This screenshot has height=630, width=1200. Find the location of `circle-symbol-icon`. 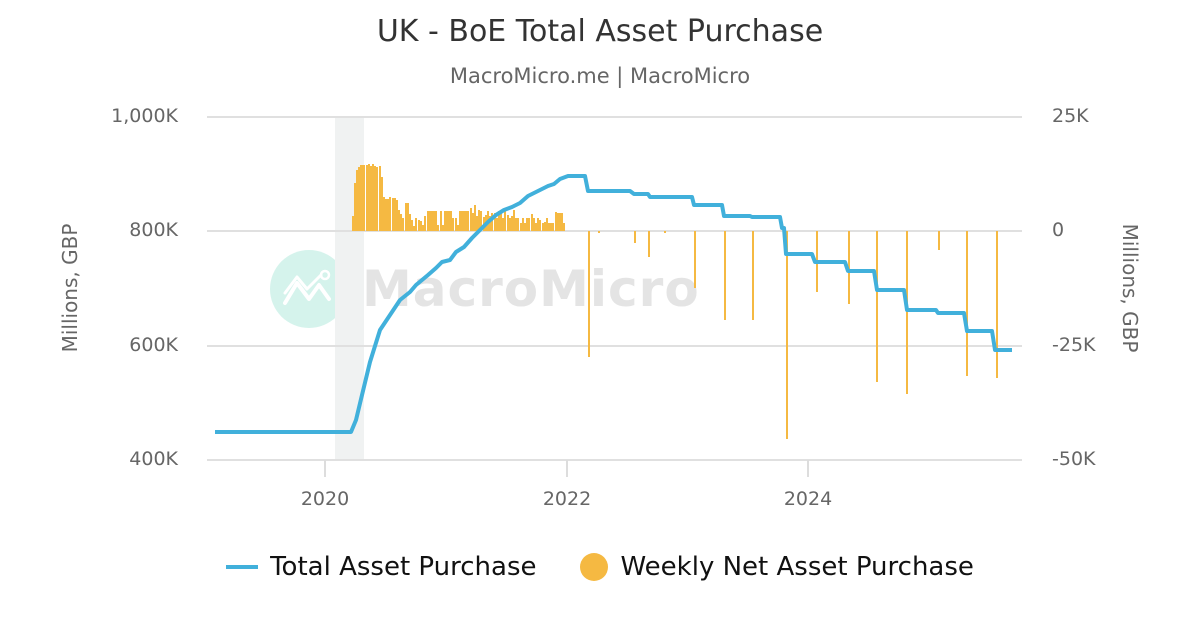

circle-symbol-icon is located at coordinates (594, 567).